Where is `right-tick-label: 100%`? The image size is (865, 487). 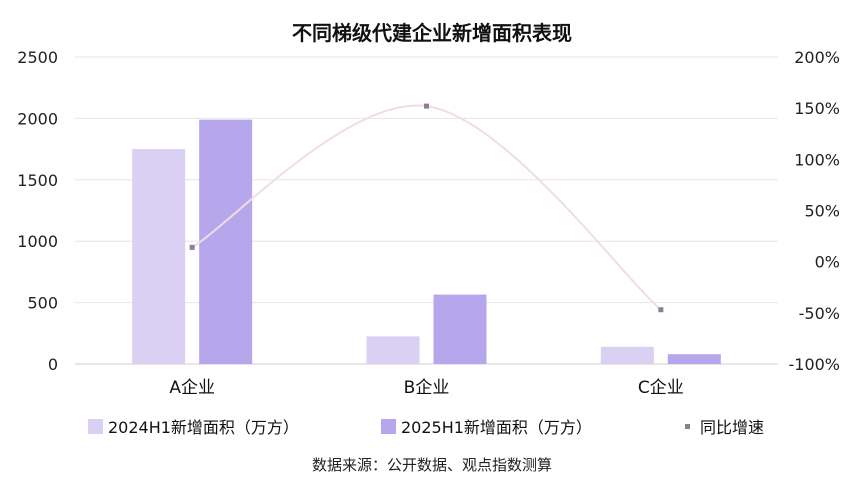
right-tick-label: 100% is located at coordinates (817, 159).